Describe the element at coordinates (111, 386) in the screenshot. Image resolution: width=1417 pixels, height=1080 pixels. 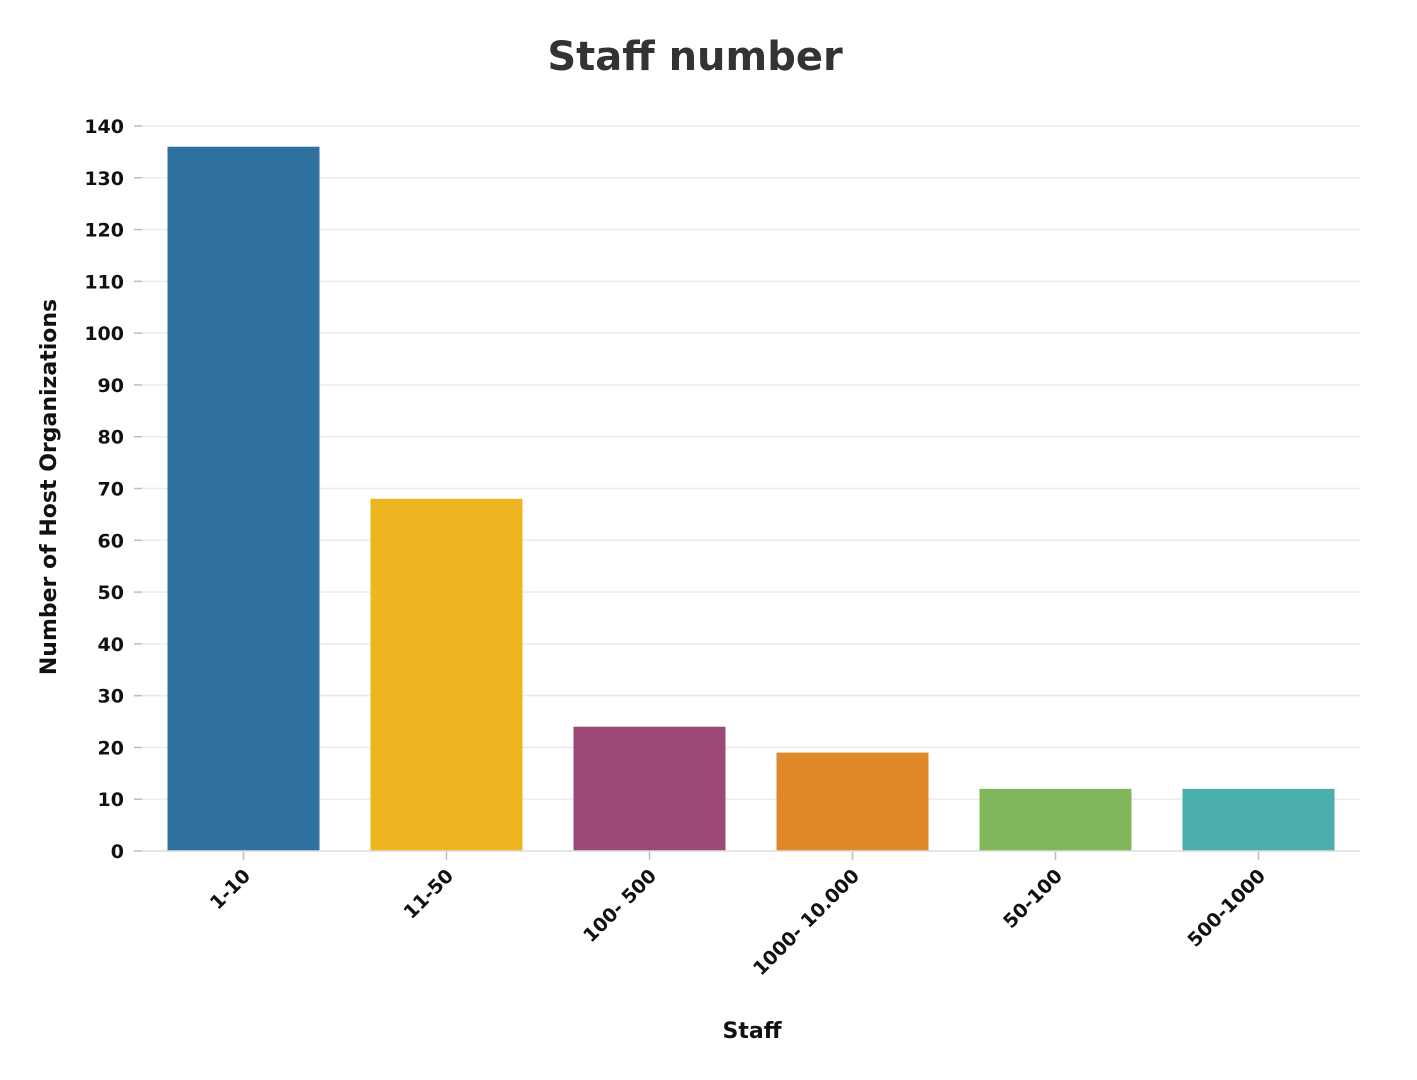
I see `y-tick-label: 90` at that location.